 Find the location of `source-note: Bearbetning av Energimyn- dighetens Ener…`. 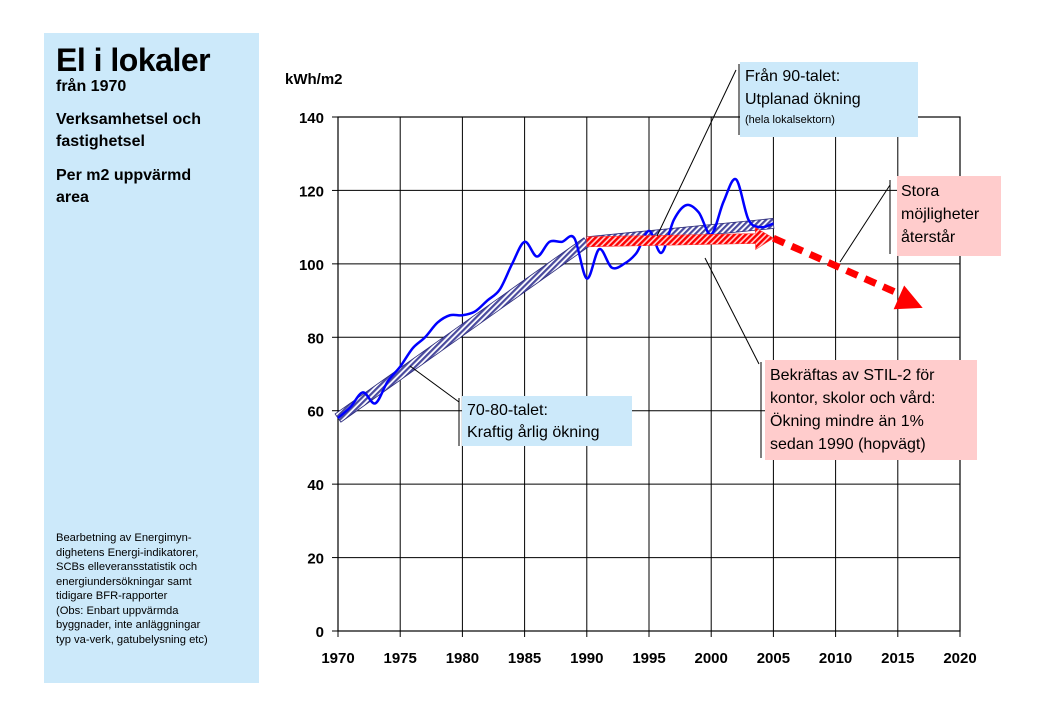

source-note: Bearbetning av Energimyn- dighetens Ener… is located at coordinates (156, 589).